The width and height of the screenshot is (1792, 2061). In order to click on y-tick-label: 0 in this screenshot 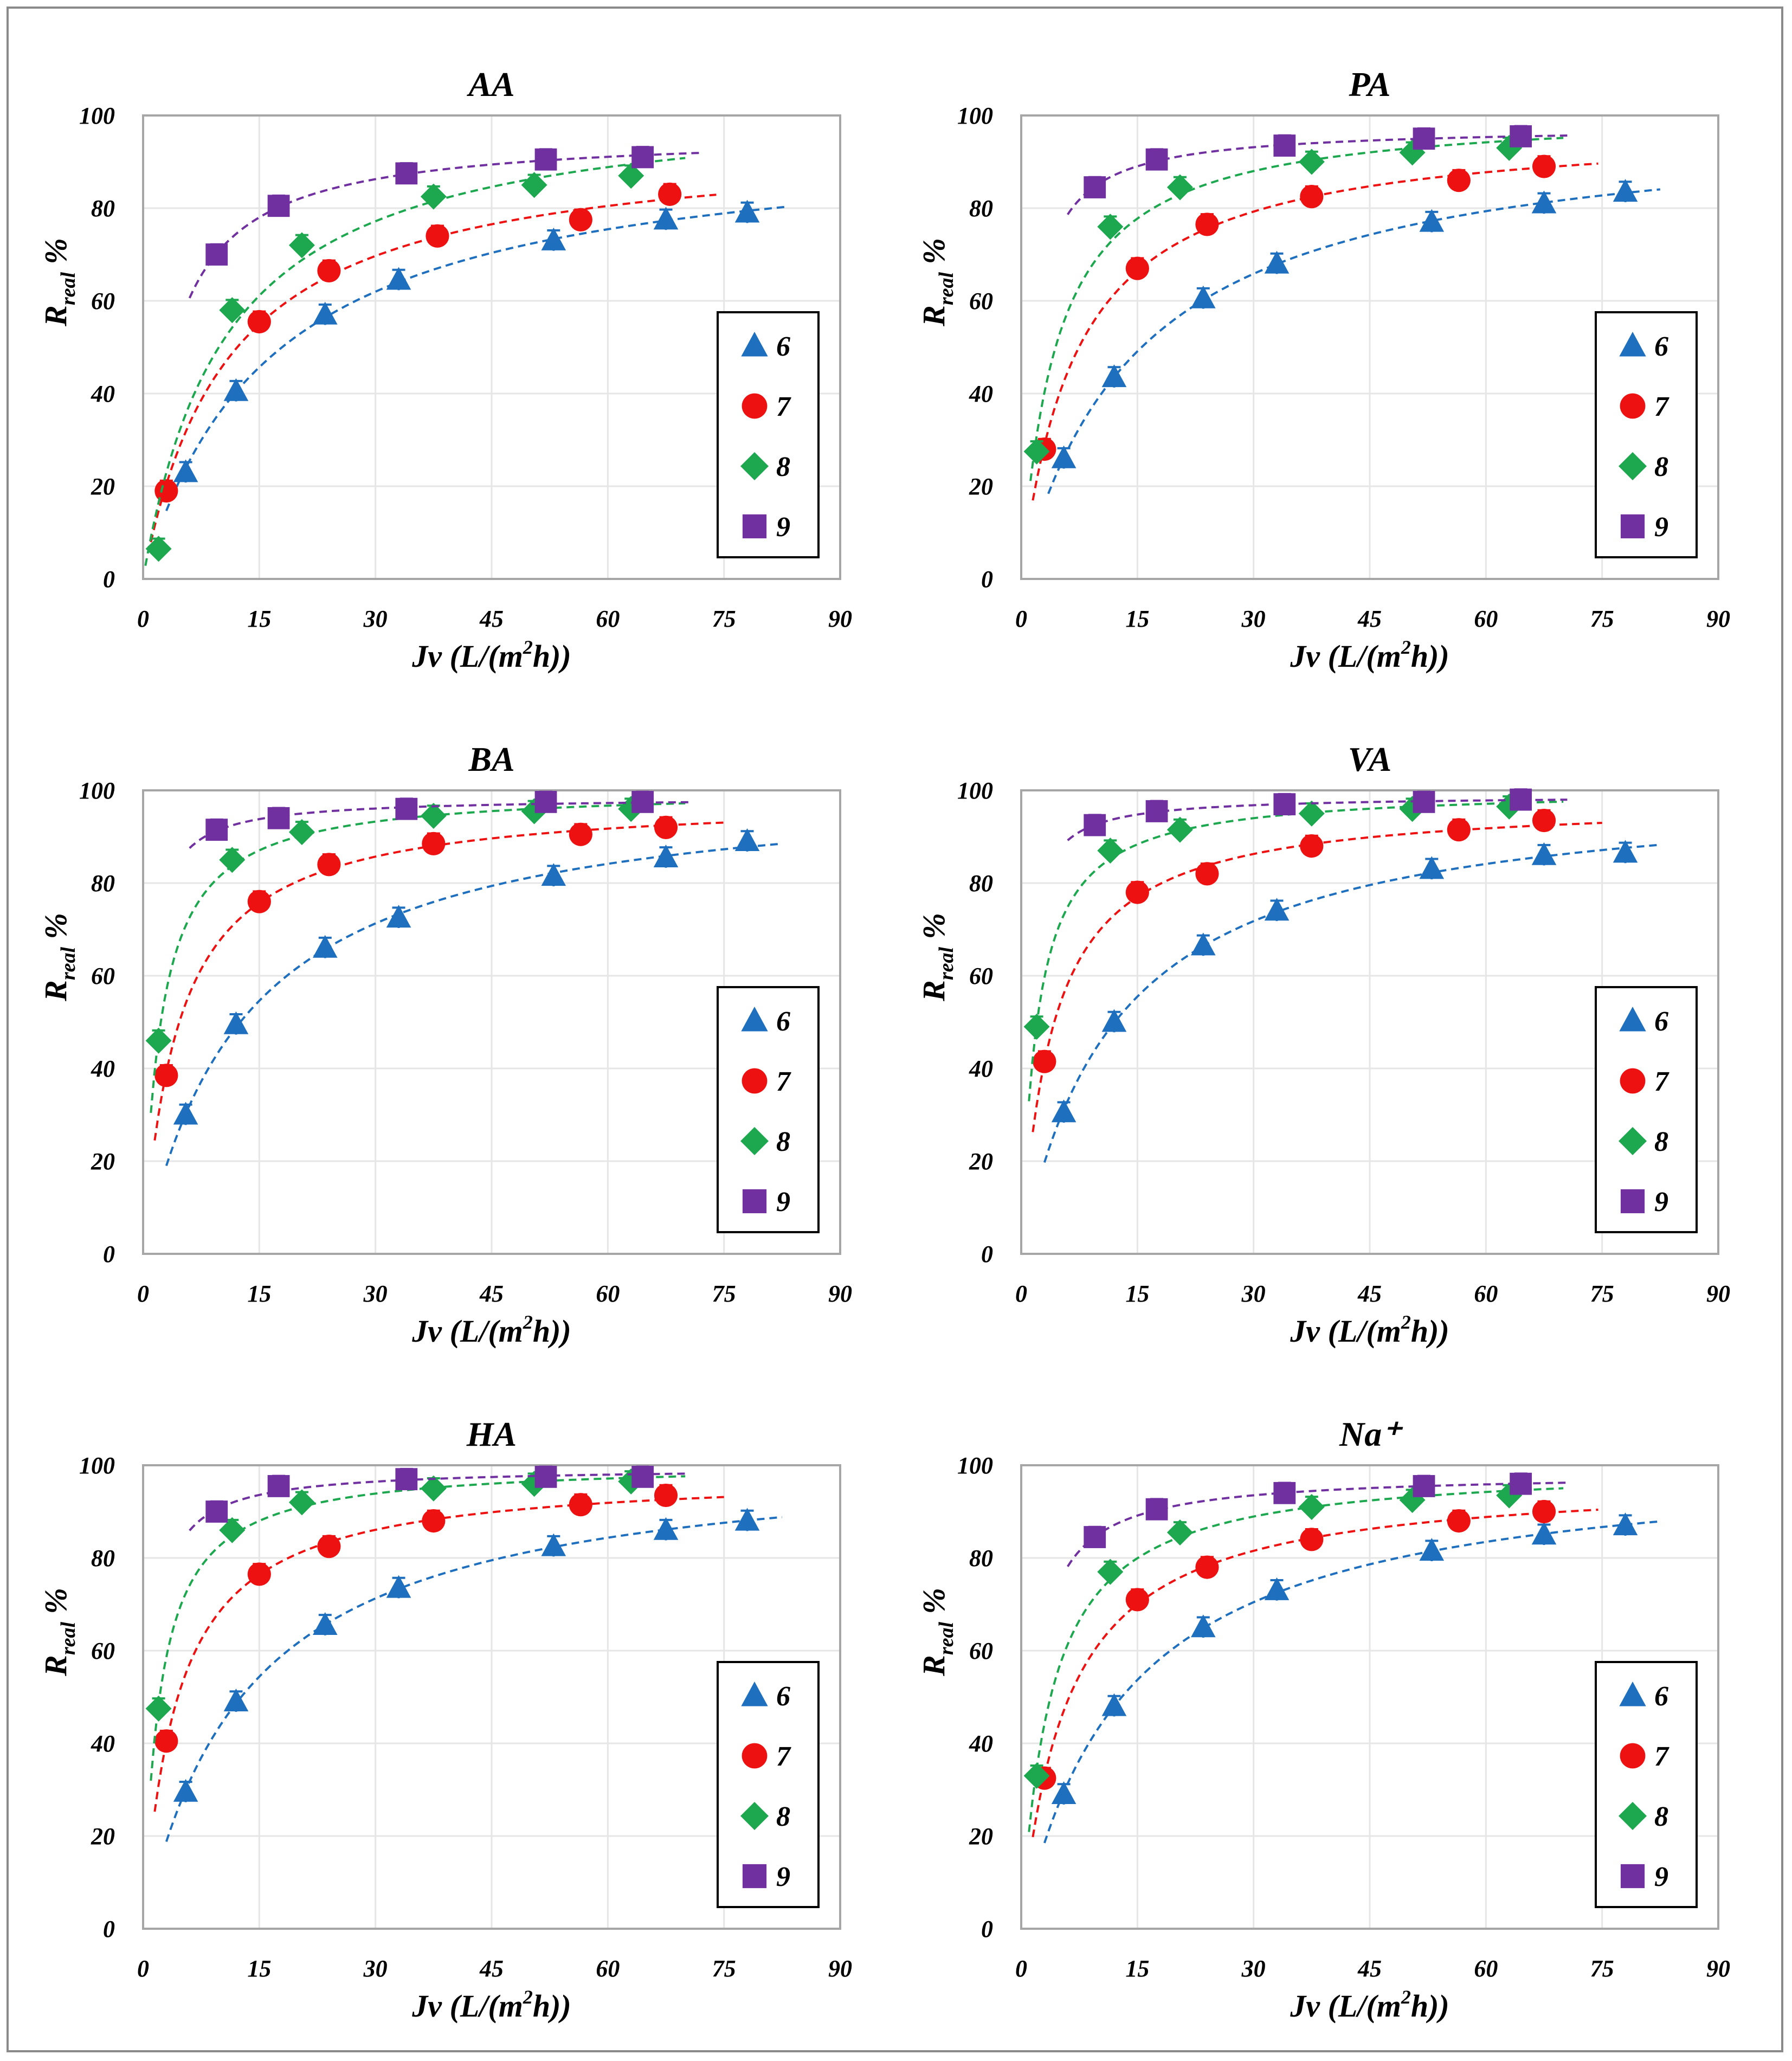, I will do `click(987, 1929)`.